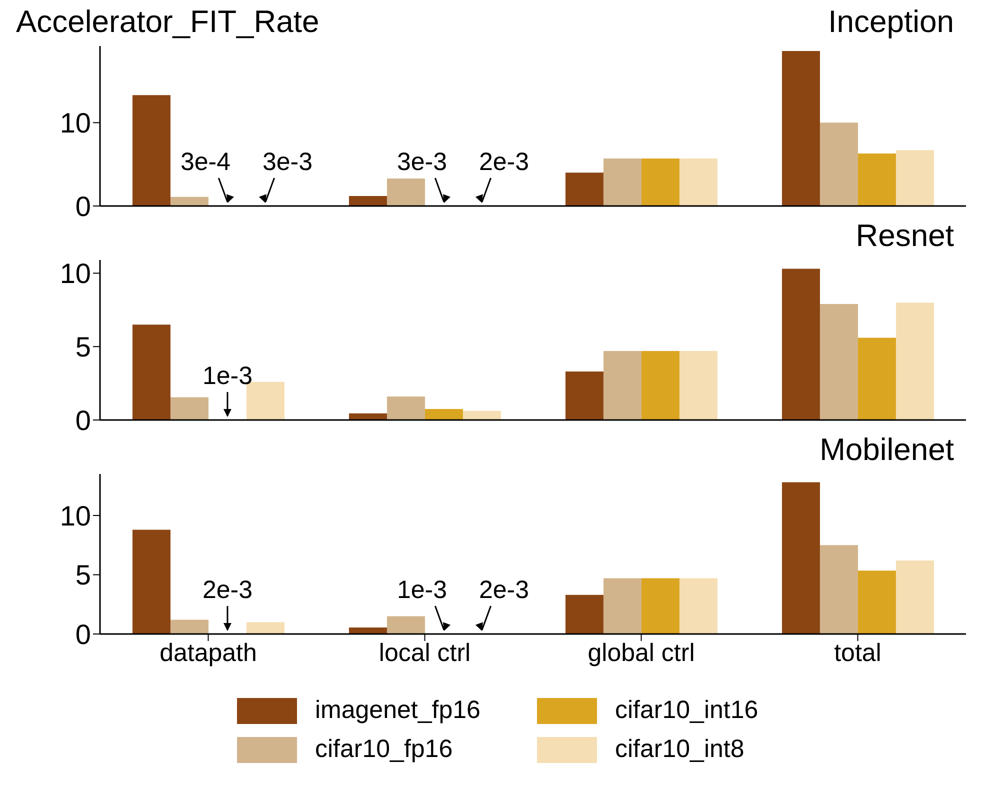  I want to click on legend-label: cifar10_fp16, so click(384, 749).